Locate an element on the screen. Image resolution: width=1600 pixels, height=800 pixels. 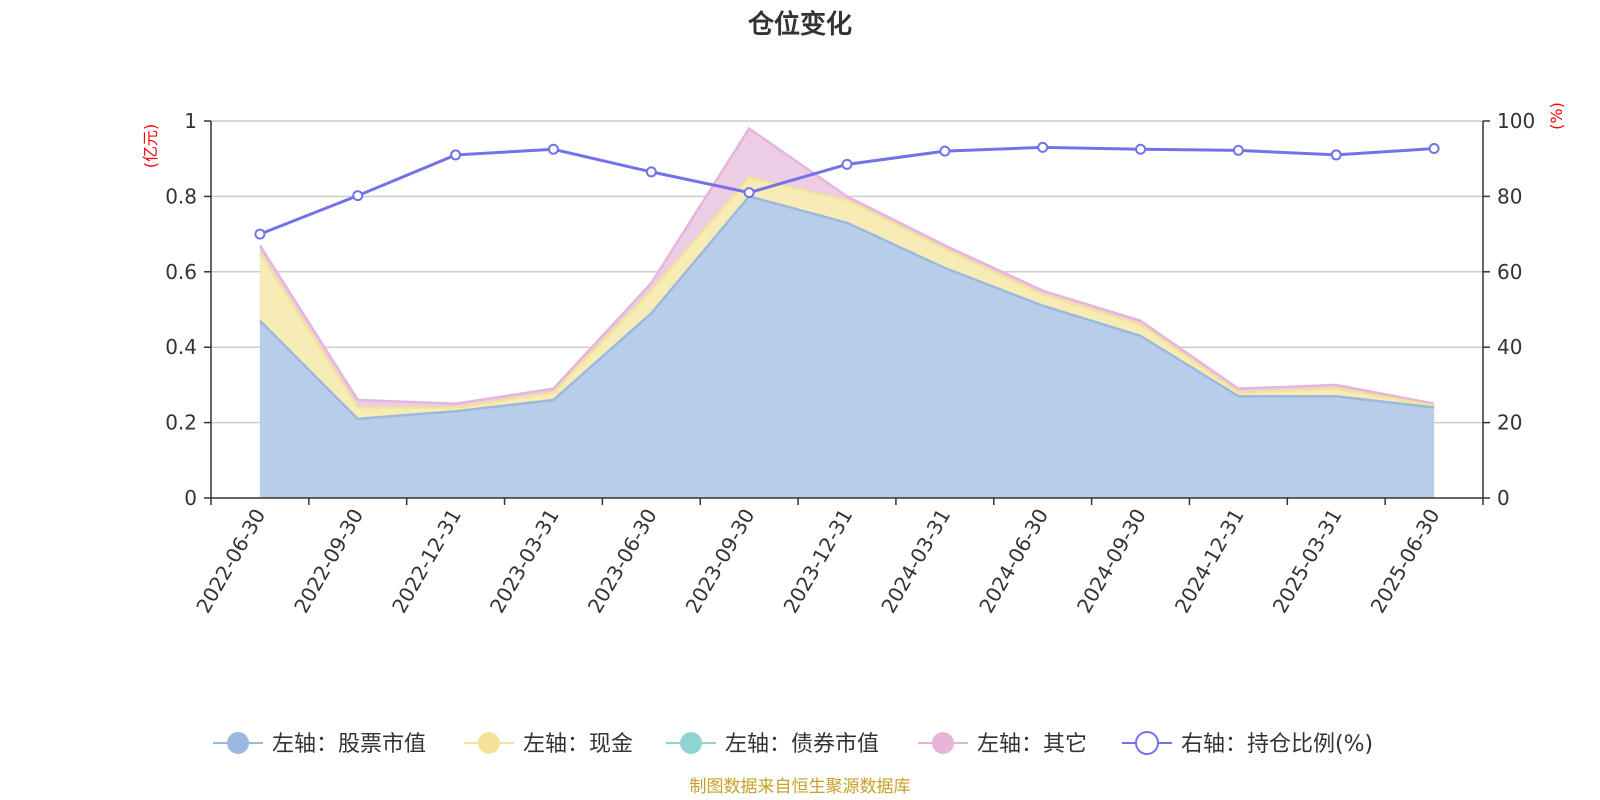
legend-item: 左轴：现金 is located at coordinates (548, 744).